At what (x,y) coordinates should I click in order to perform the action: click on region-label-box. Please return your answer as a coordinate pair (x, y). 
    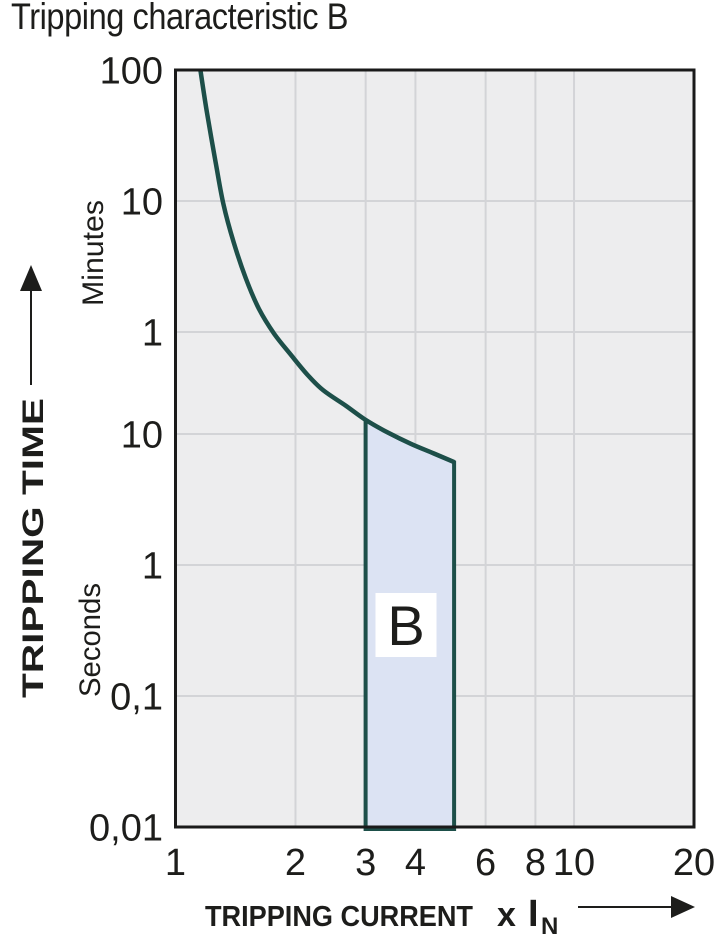
    Looking at the image, I should click on (406, 625).